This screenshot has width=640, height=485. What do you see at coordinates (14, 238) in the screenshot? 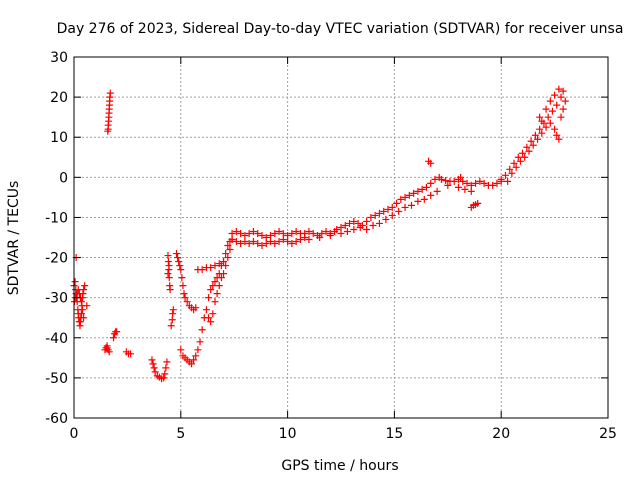
I see `y-axis-title: SDTVAR / TECUs` at bounding box center [14, 238].